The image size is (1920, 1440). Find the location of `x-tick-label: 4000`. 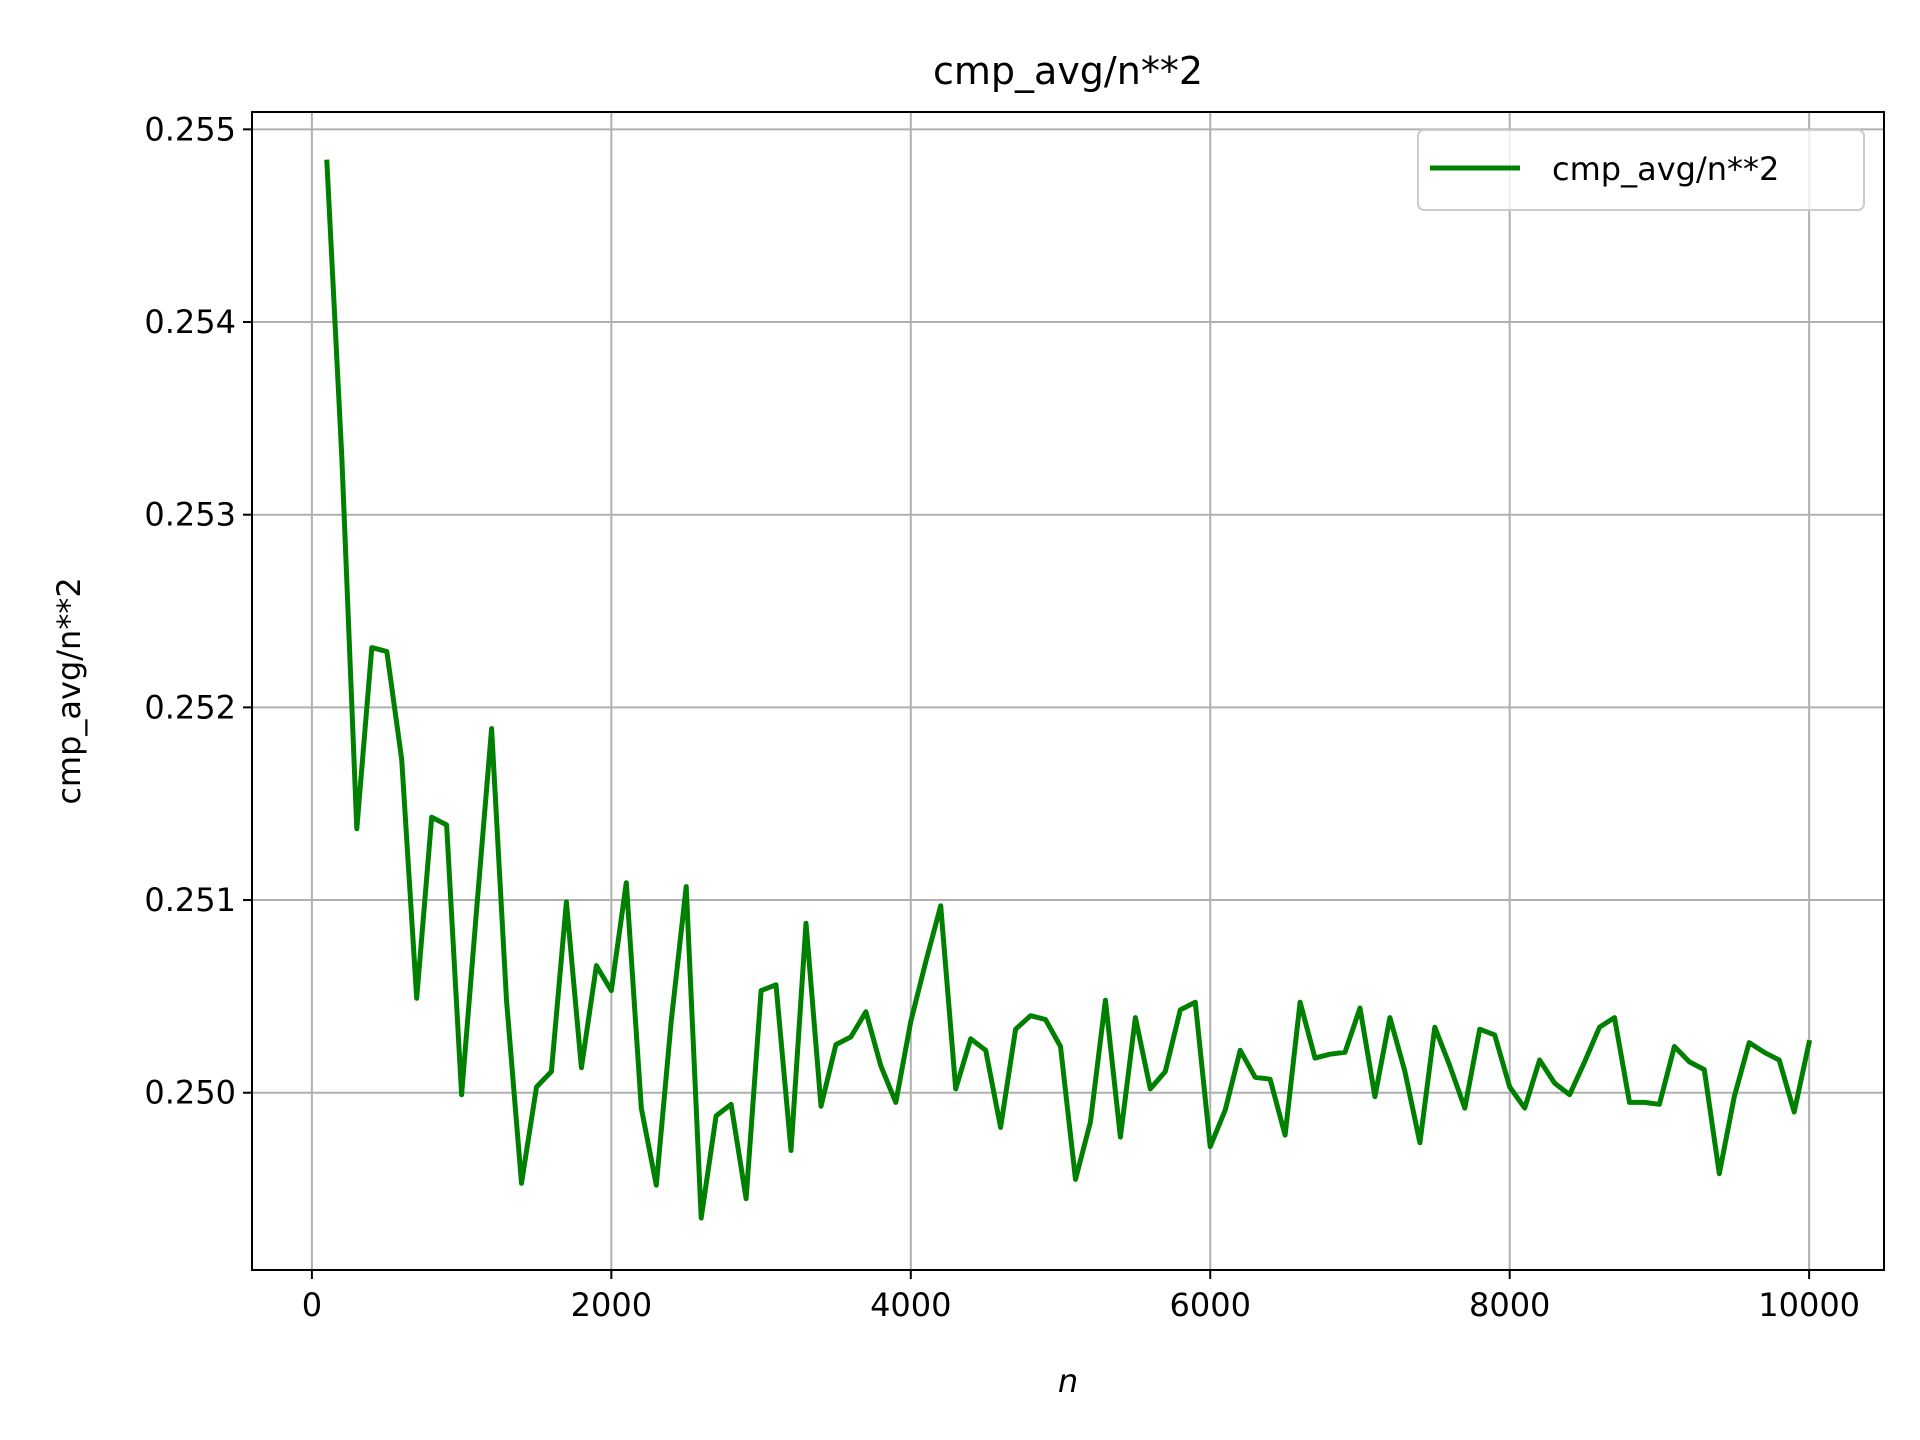

x-tick-label: 4000 is located at coordinates (910, 1305).